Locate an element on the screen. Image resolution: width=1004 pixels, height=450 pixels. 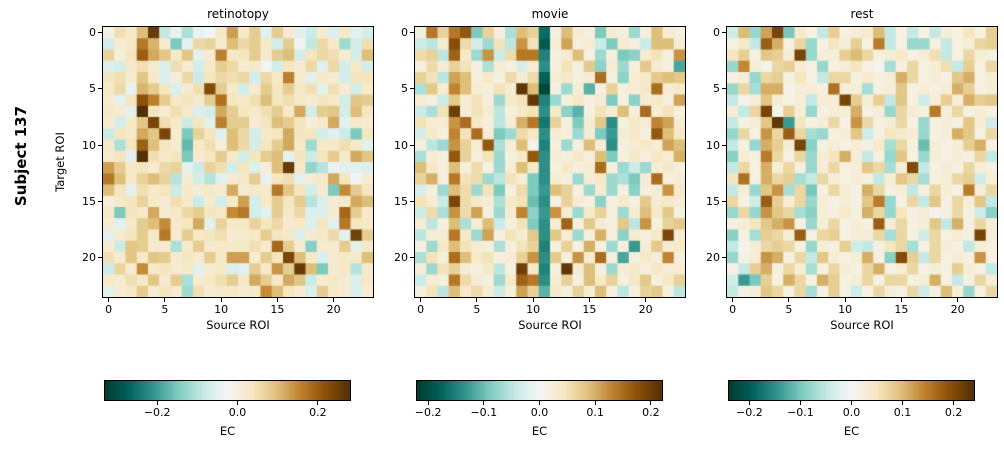
subplot-title: movie is located at coordinates (550, 14).